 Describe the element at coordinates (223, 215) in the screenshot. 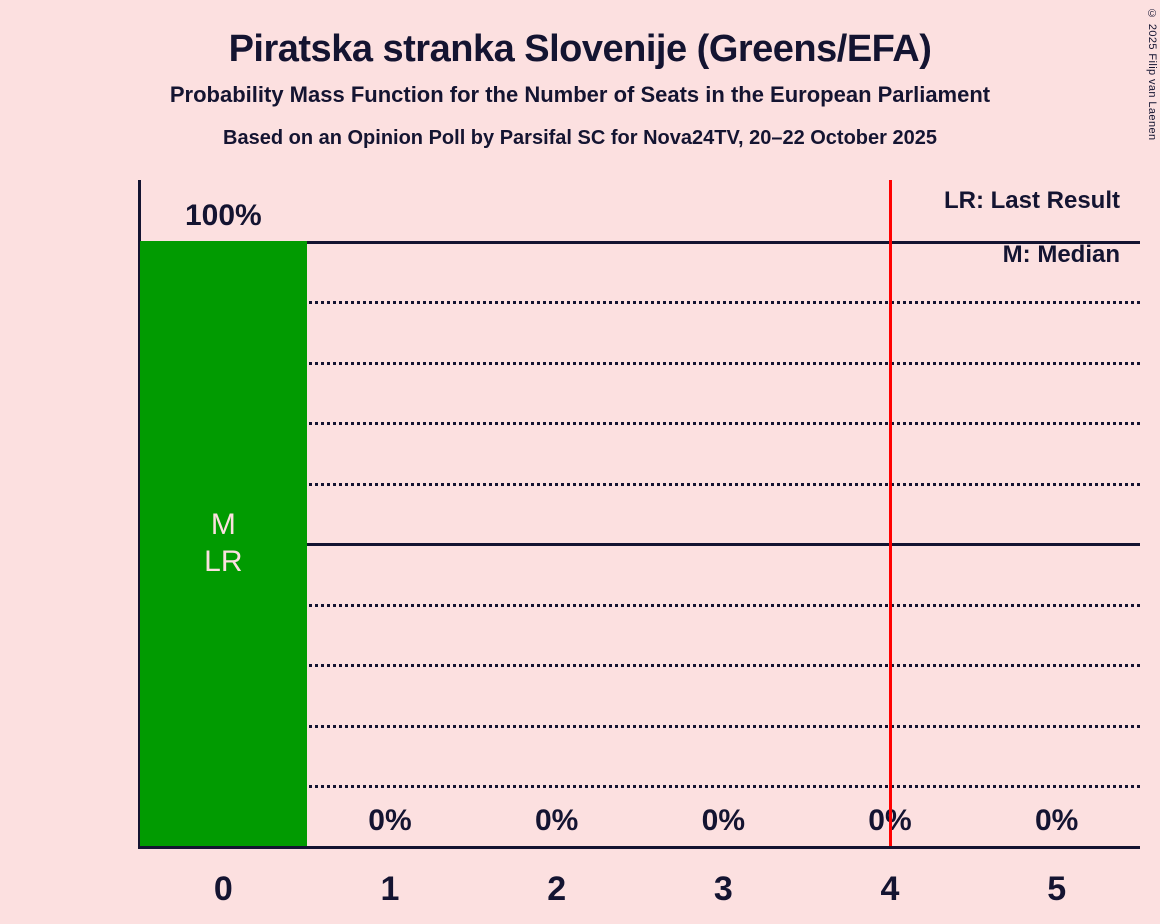

I see `bar-value-label: 100%` at that location.